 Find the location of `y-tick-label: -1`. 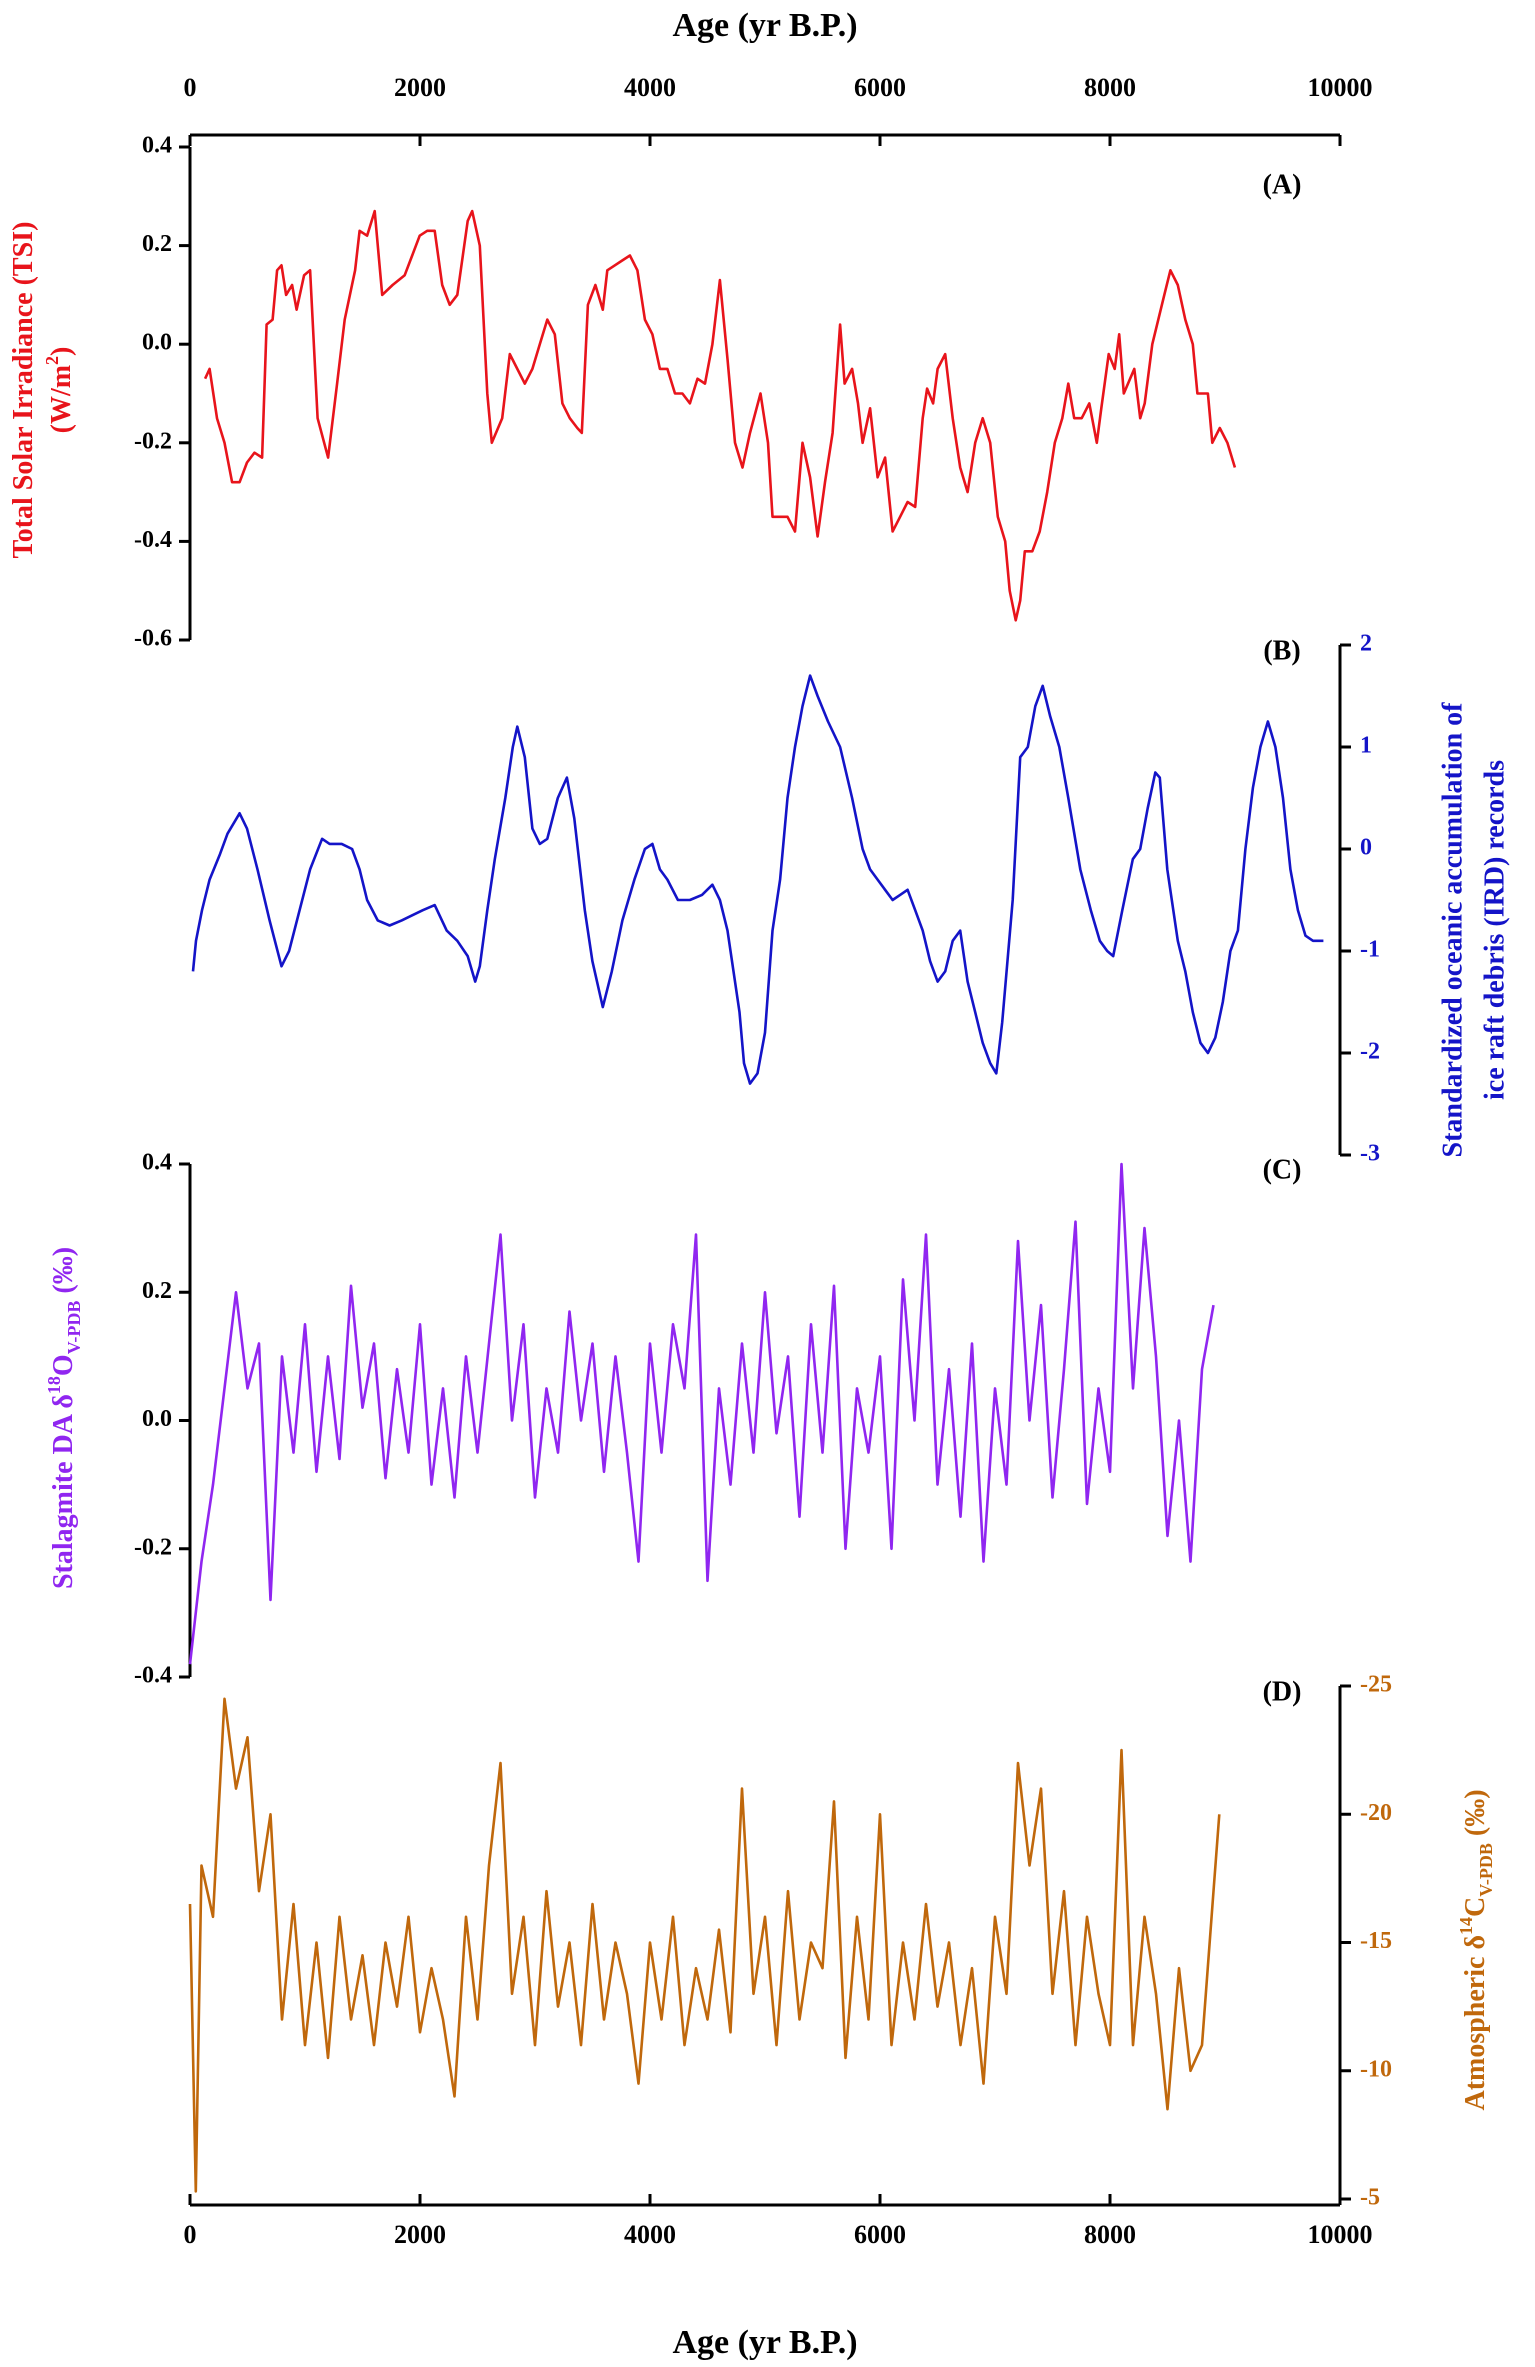

y-tick-label: -1 is located at coordinates (1370, 950).